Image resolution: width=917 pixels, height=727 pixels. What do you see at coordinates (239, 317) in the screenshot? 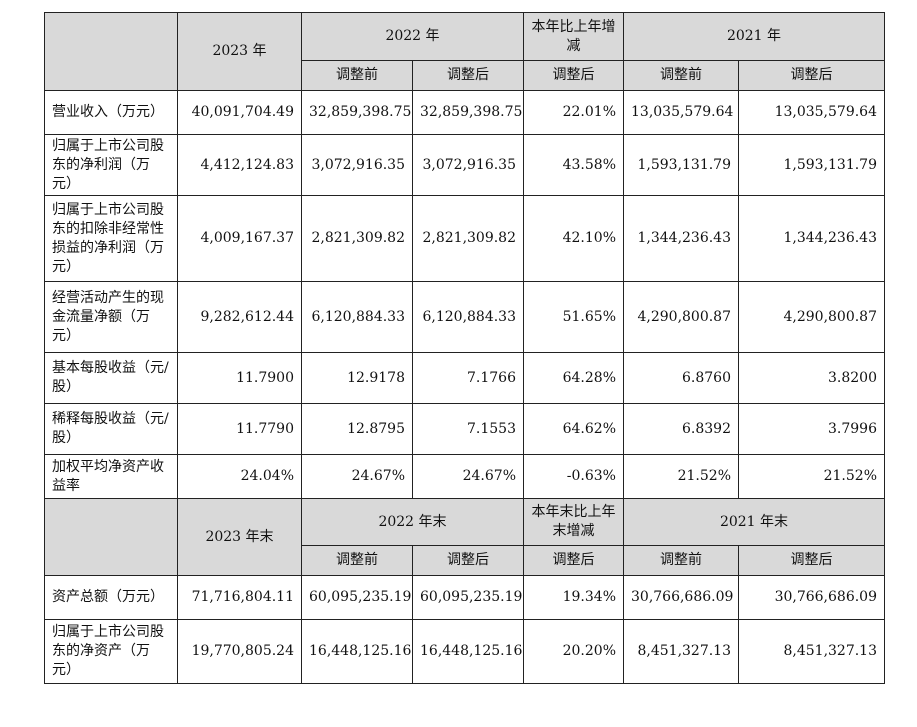
I see `value-cell: 9,282,612.44` at bounding box center [239, 317].